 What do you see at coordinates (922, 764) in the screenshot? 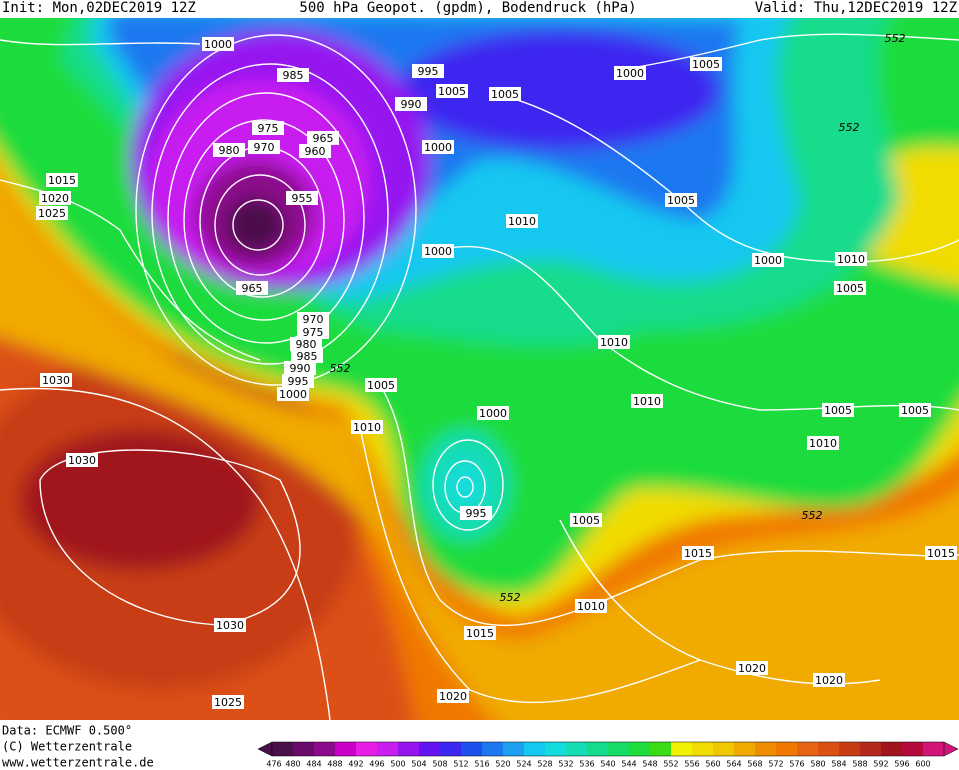
I see `colorbar-label: 600` at bounding box center [922, 764].